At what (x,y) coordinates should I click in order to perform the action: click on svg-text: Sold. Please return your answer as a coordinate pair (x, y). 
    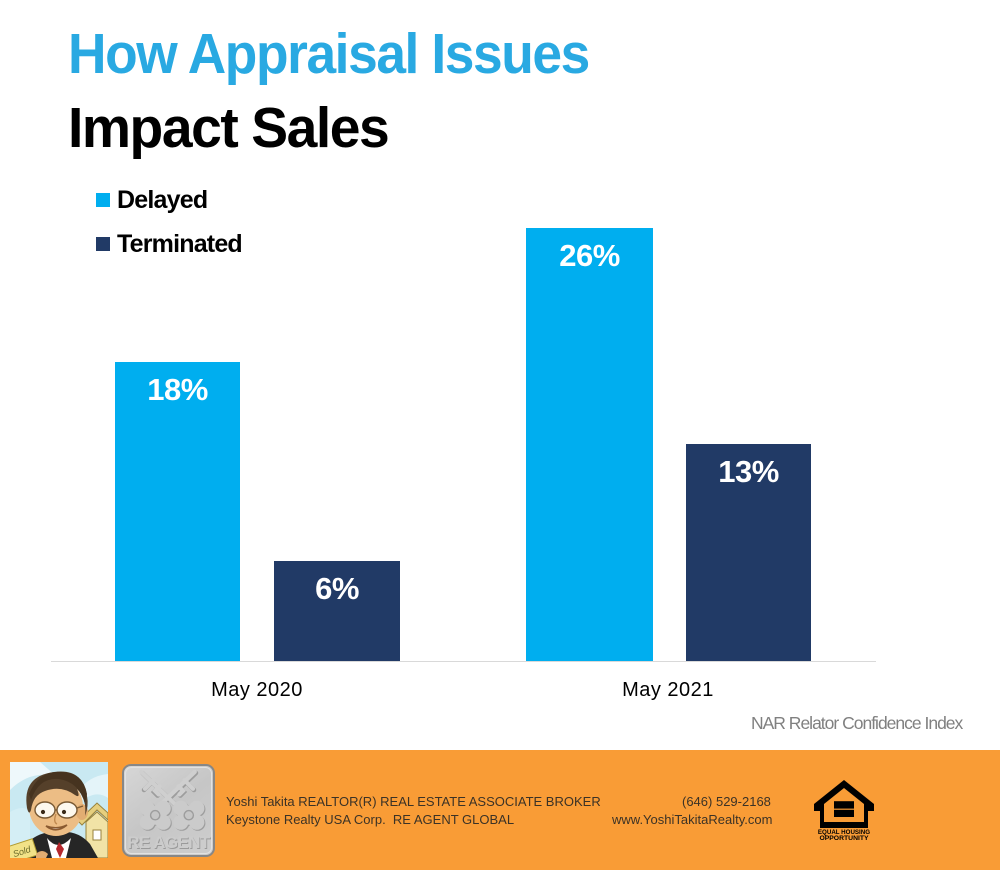
    Looking at the image, I should click on (22, 851).